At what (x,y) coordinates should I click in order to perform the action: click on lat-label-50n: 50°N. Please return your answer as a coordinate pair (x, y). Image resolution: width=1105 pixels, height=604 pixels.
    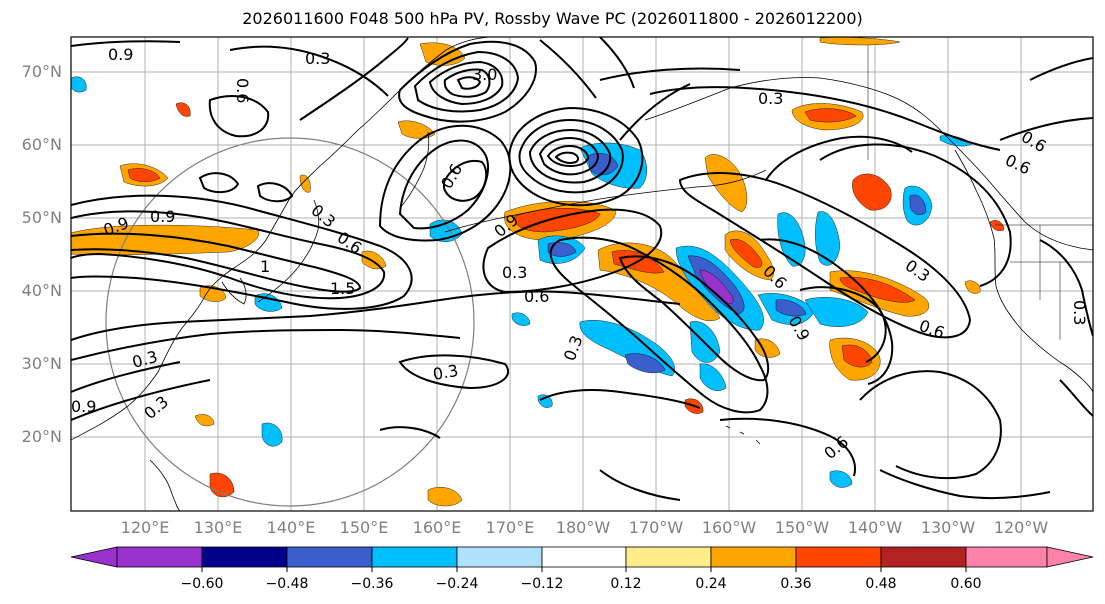
    Looking at the image, I should click on (41, 217).